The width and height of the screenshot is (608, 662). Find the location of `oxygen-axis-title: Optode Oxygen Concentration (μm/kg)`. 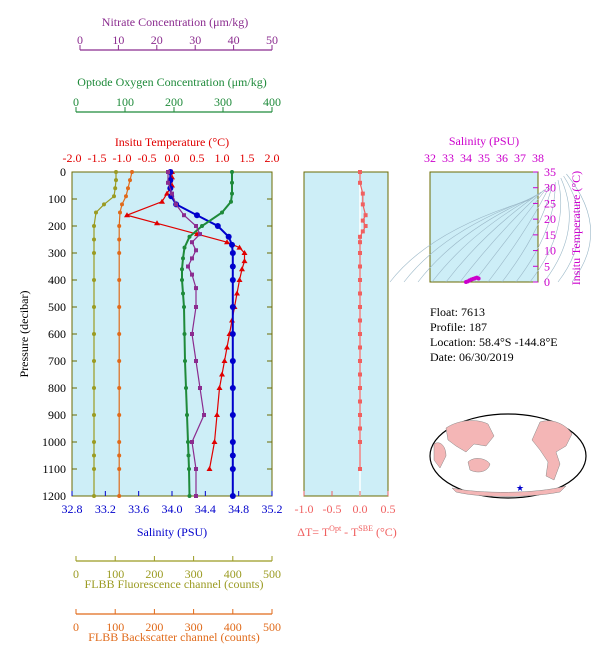

oxygen-axis-title: Optode Oxygen Concentration (μm/kg) is located at coordinates (171, 82).